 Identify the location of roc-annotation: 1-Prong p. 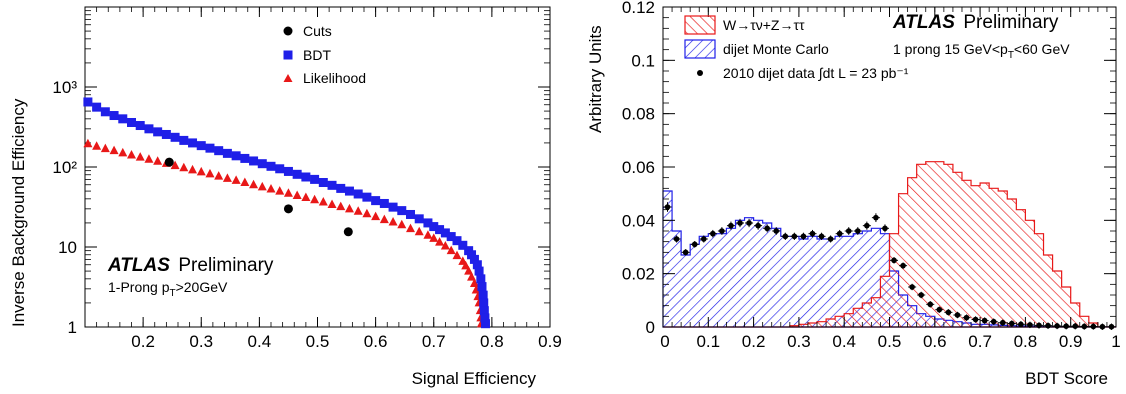
(139, 287).